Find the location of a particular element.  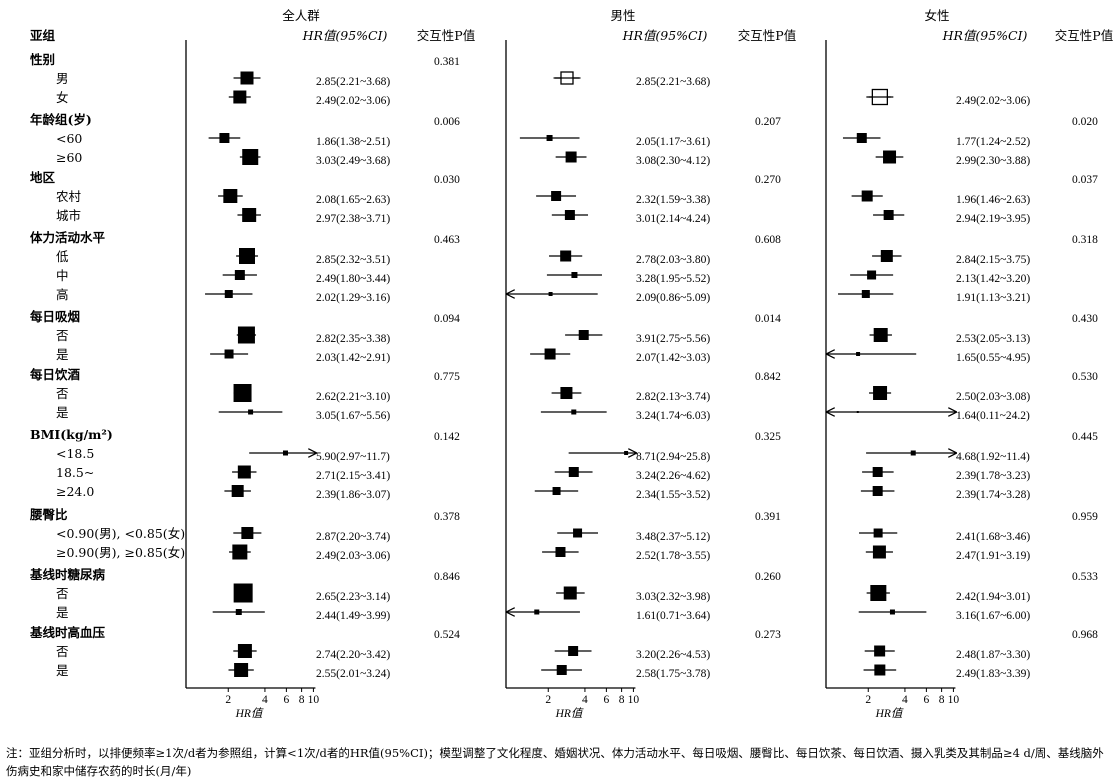

x-tick-label: 6 is located at coordinates (927, 700).